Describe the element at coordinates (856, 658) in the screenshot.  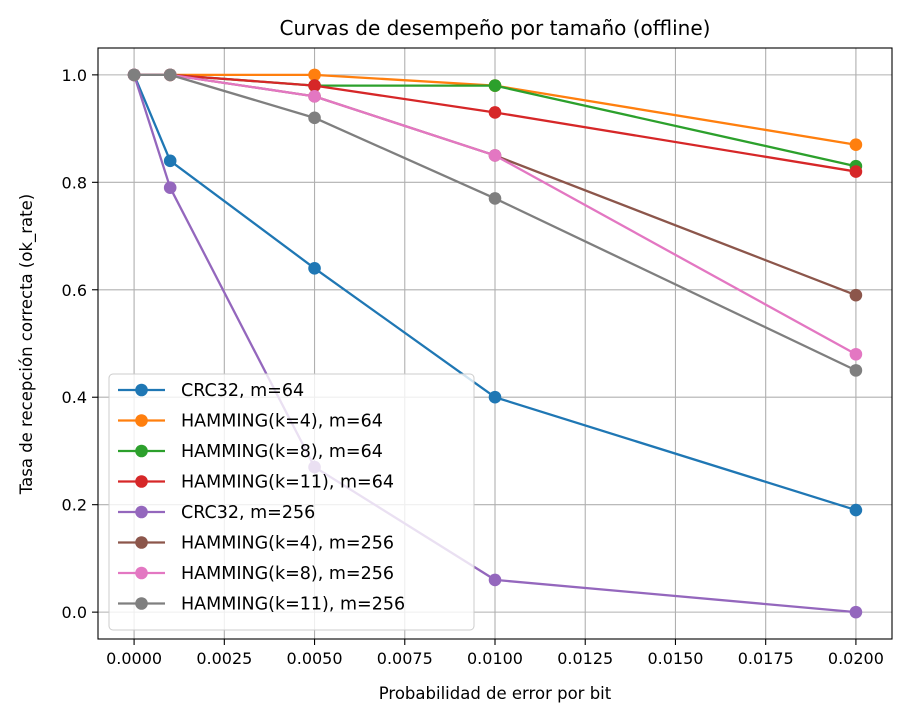
I see `x-tick-label: 0.0200` at that location.